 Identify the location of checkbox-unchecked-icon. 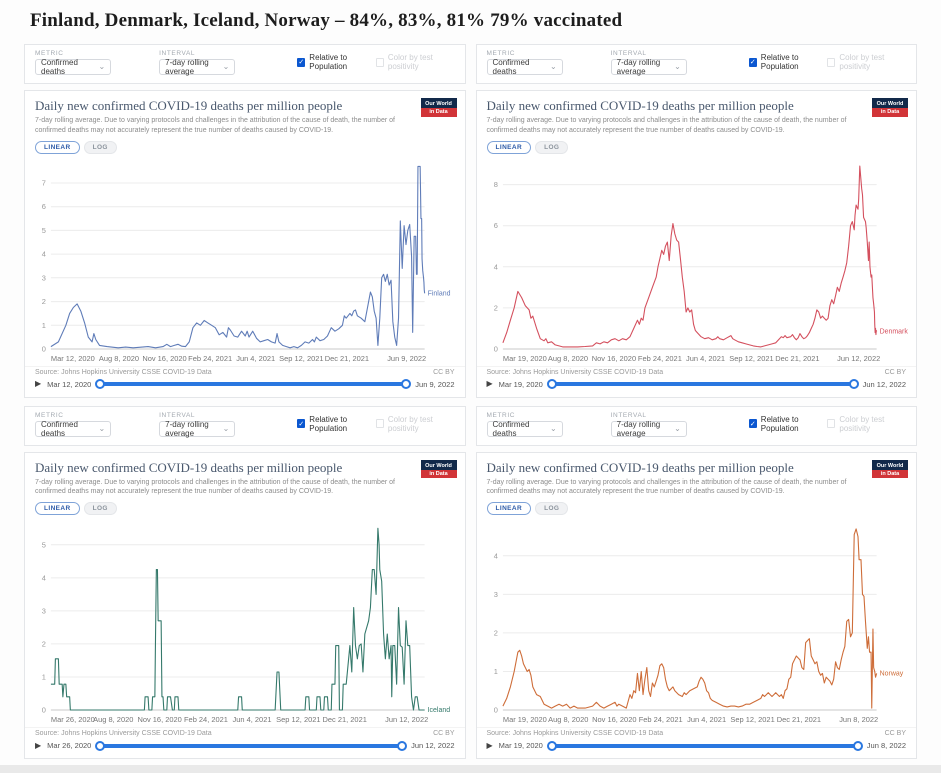
(379, 424).